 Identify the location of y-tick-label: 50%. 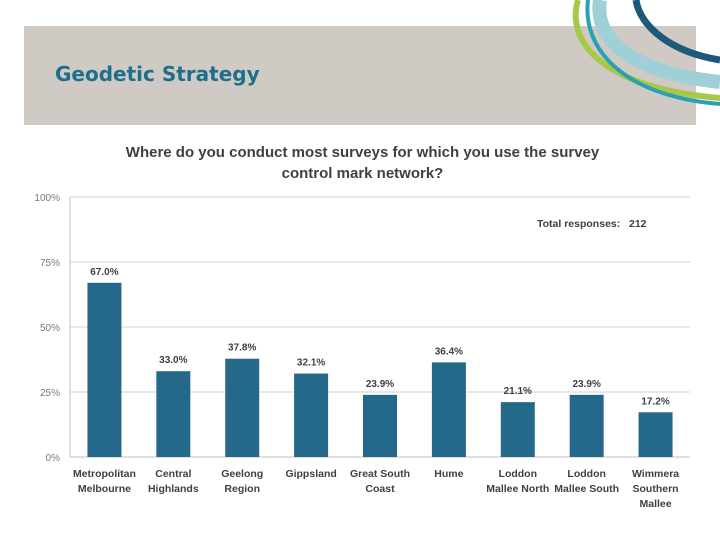
(50, 328).